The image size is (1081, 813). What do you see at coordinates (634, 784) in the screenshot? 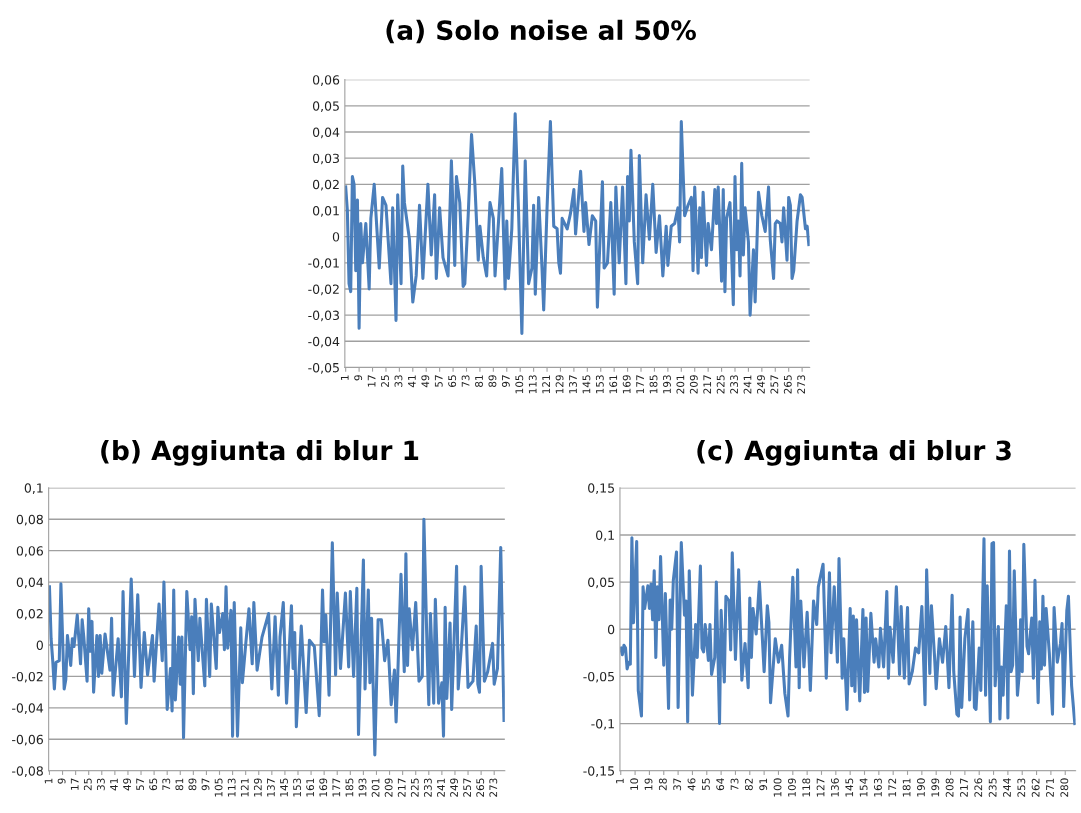
I see `x-tick-label: 10` at bounding box center [634, 784].